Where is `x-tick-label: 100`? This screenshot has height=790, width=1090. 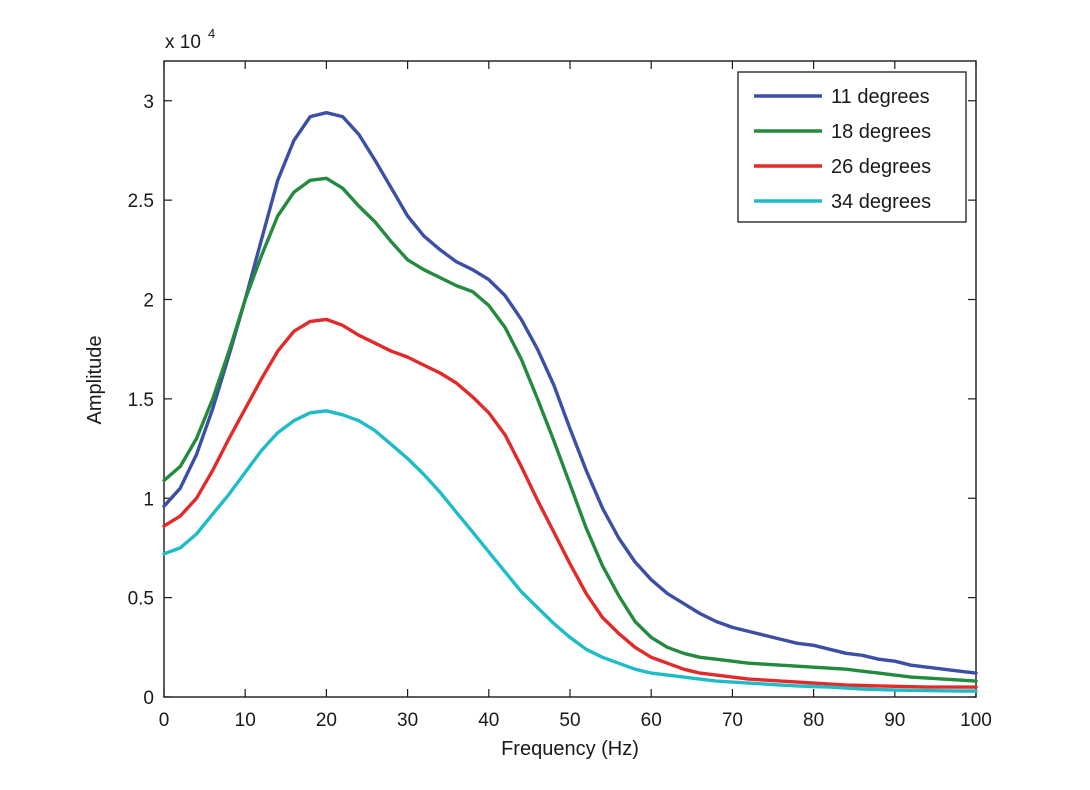 x-tick-label: 100 is located at coordinates (976, 720).